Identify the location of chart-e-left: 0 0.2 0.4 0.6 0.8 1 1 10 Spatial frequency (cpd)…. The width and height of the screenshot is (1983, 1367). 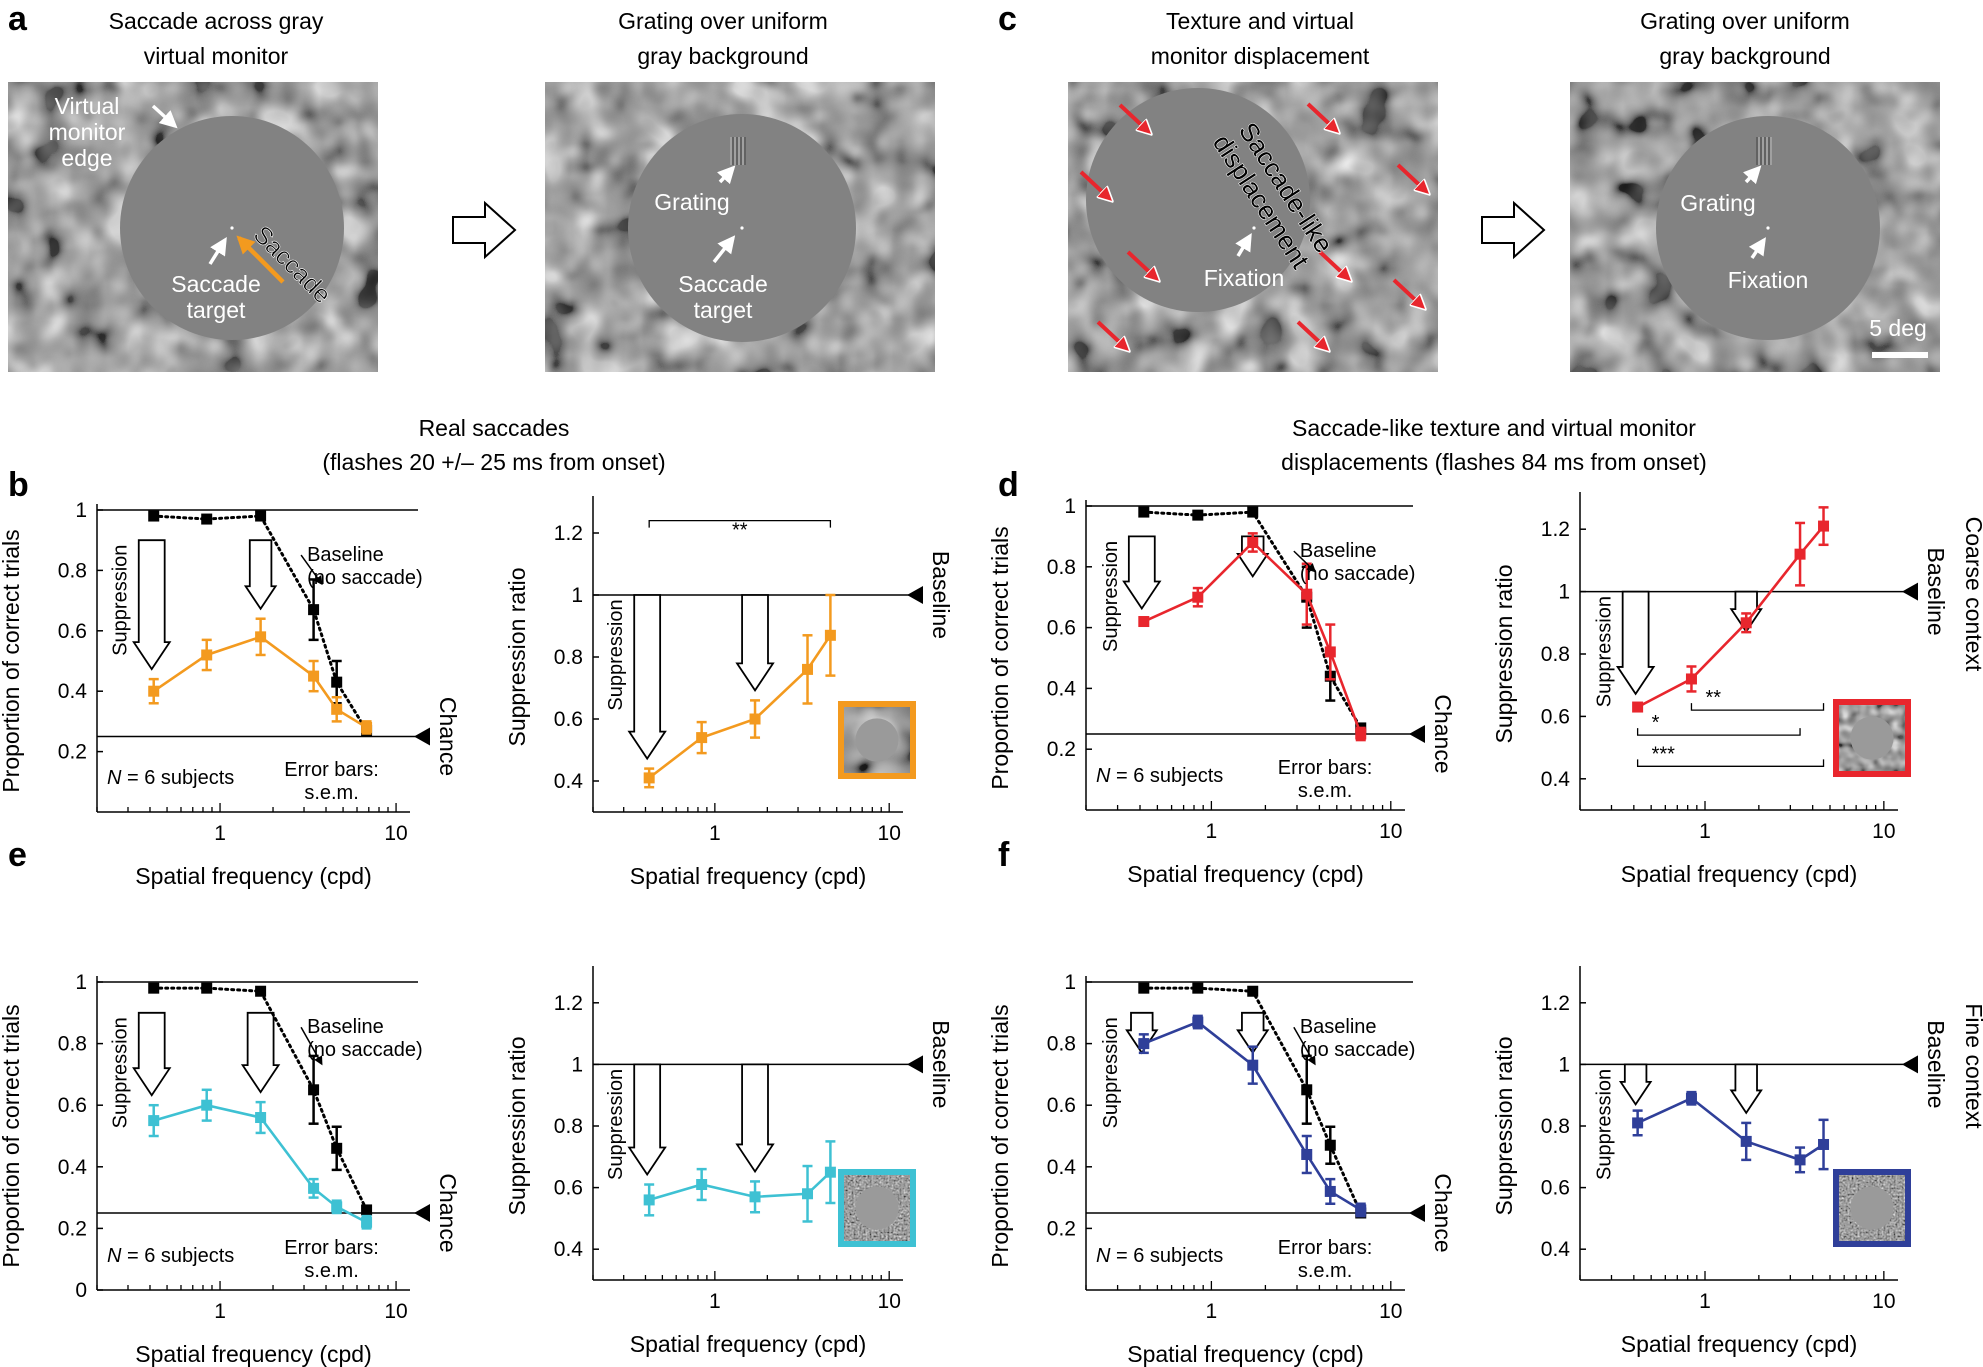
(230, 1169).